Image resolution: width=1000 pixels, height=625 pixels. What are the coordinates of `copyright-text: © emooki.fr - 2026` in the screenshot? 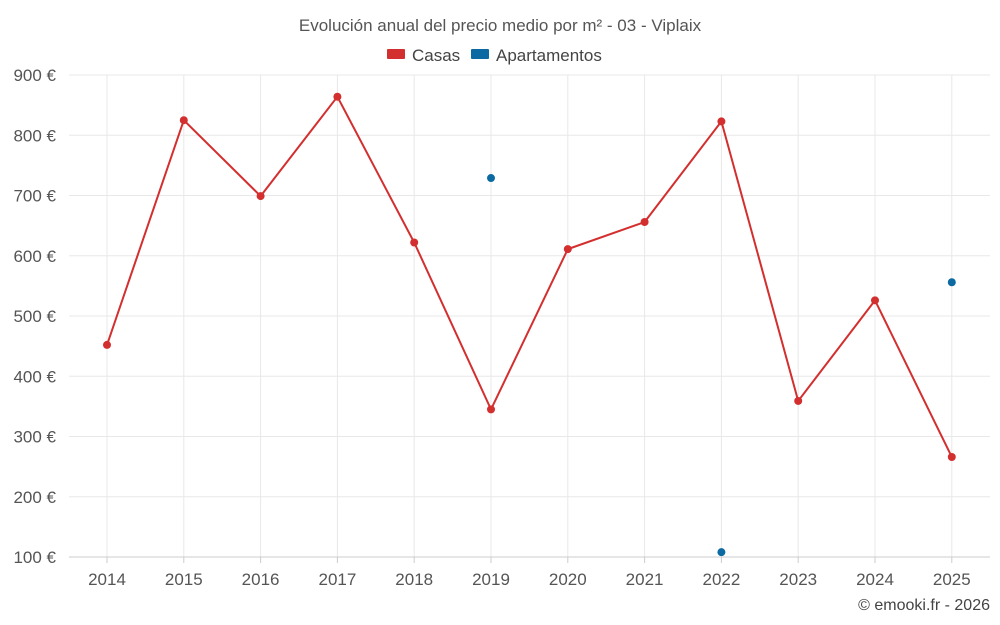 It's located at (924, 605).